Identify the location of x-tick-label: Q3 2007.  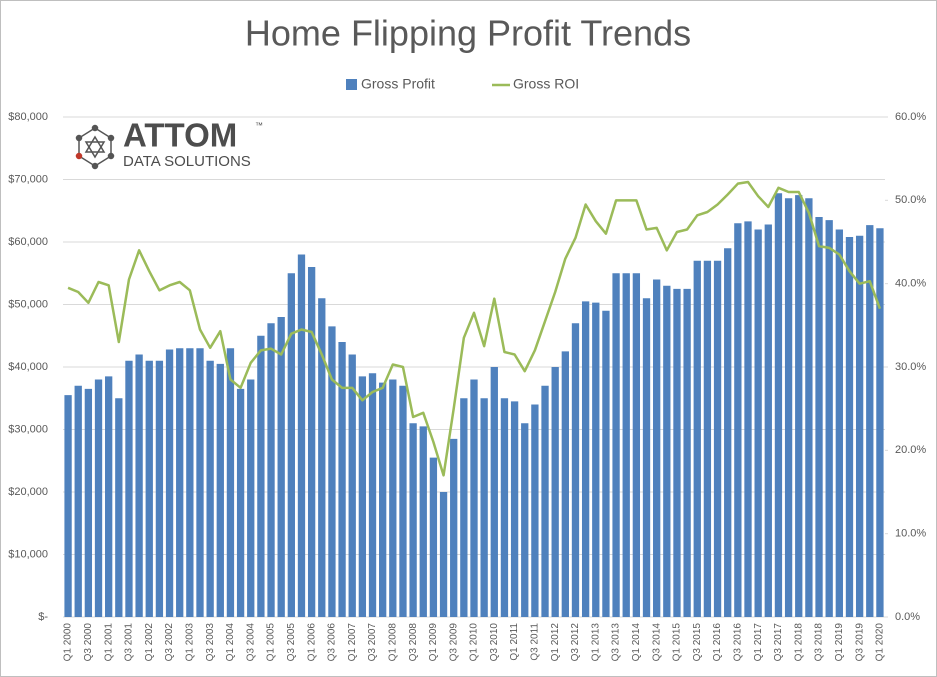
(372, 642).